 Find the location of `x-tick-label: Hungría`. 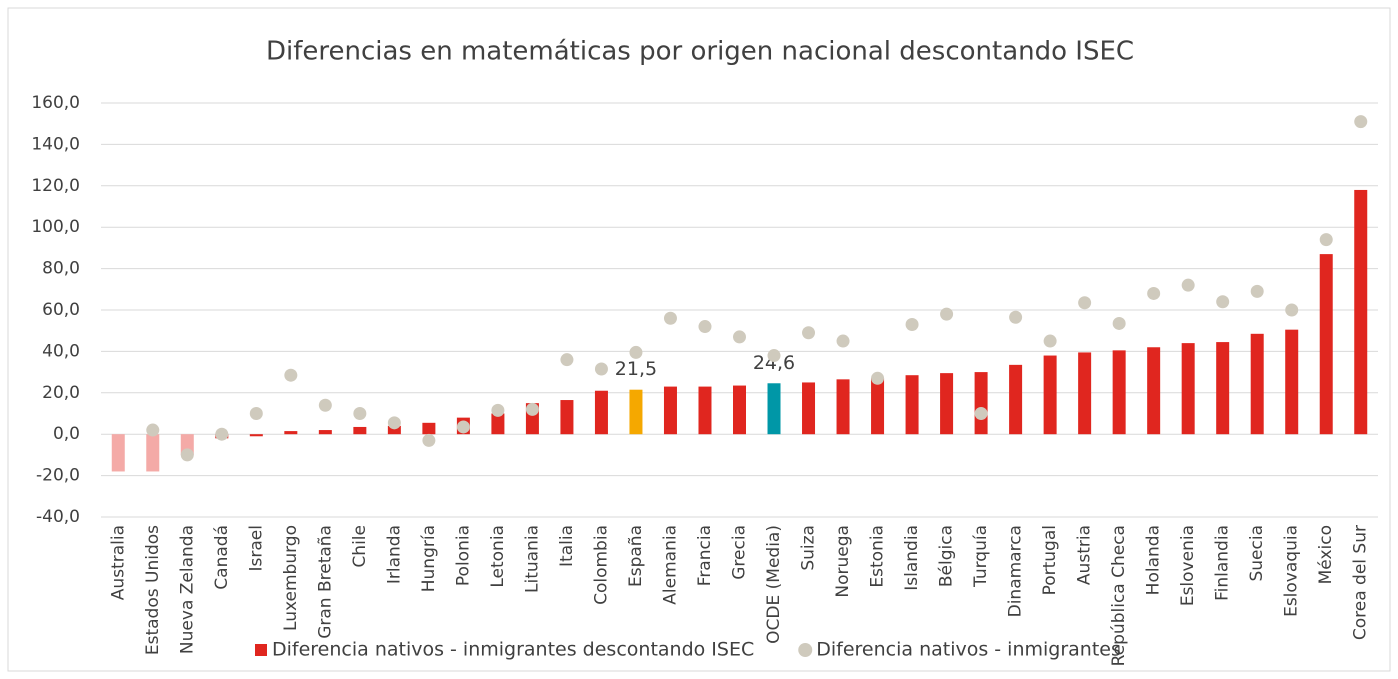

x-tick-label: Hungría is located at coordinates (429, 558).